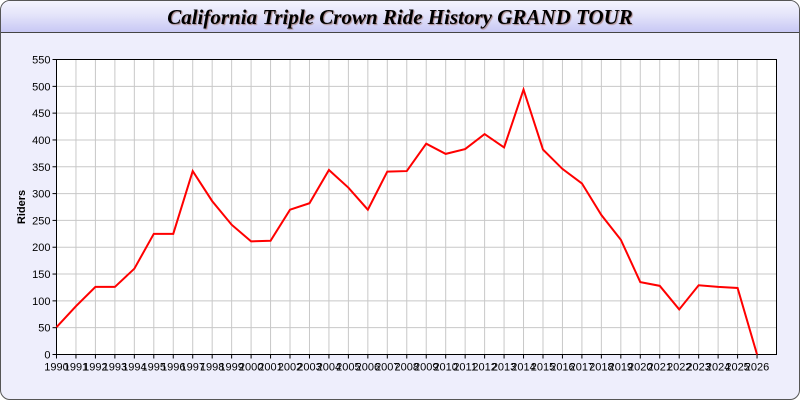 The image size is (800, 400). Describe the element at coordinates (192, 368) in the screenshot. I see `x-tick-label: 1997` at that location.